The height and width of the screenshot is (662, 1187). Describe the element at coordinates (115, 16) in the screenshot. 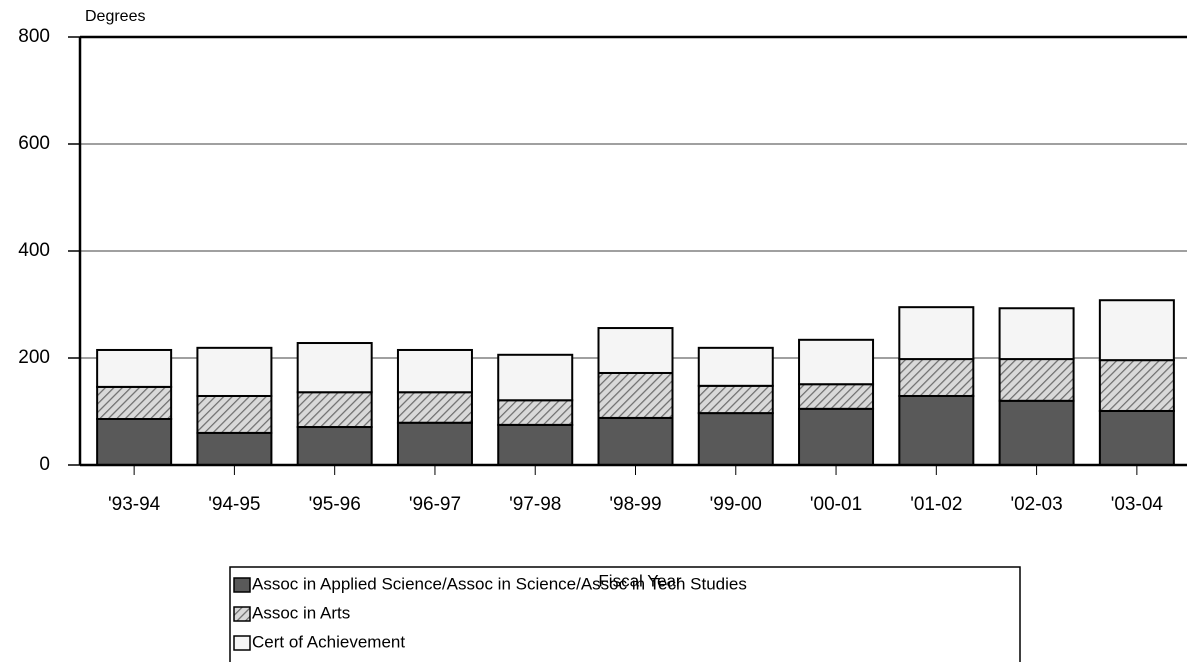

I see `y-axis-label: Degrees` at that location.